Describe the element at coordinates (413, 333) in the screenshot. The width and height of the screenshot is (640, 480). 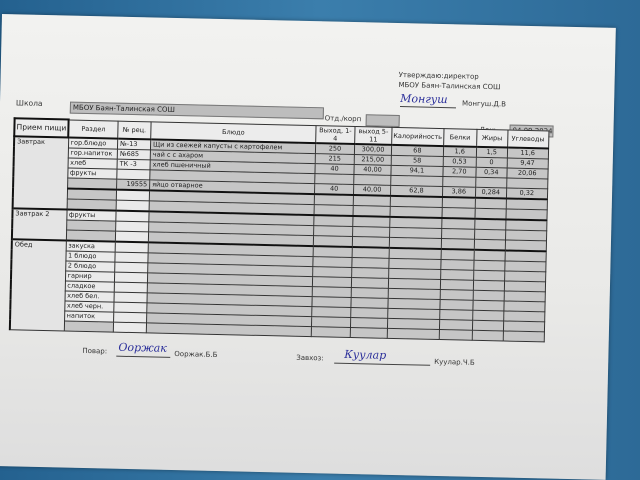
I see `cell-kcal` at that location.